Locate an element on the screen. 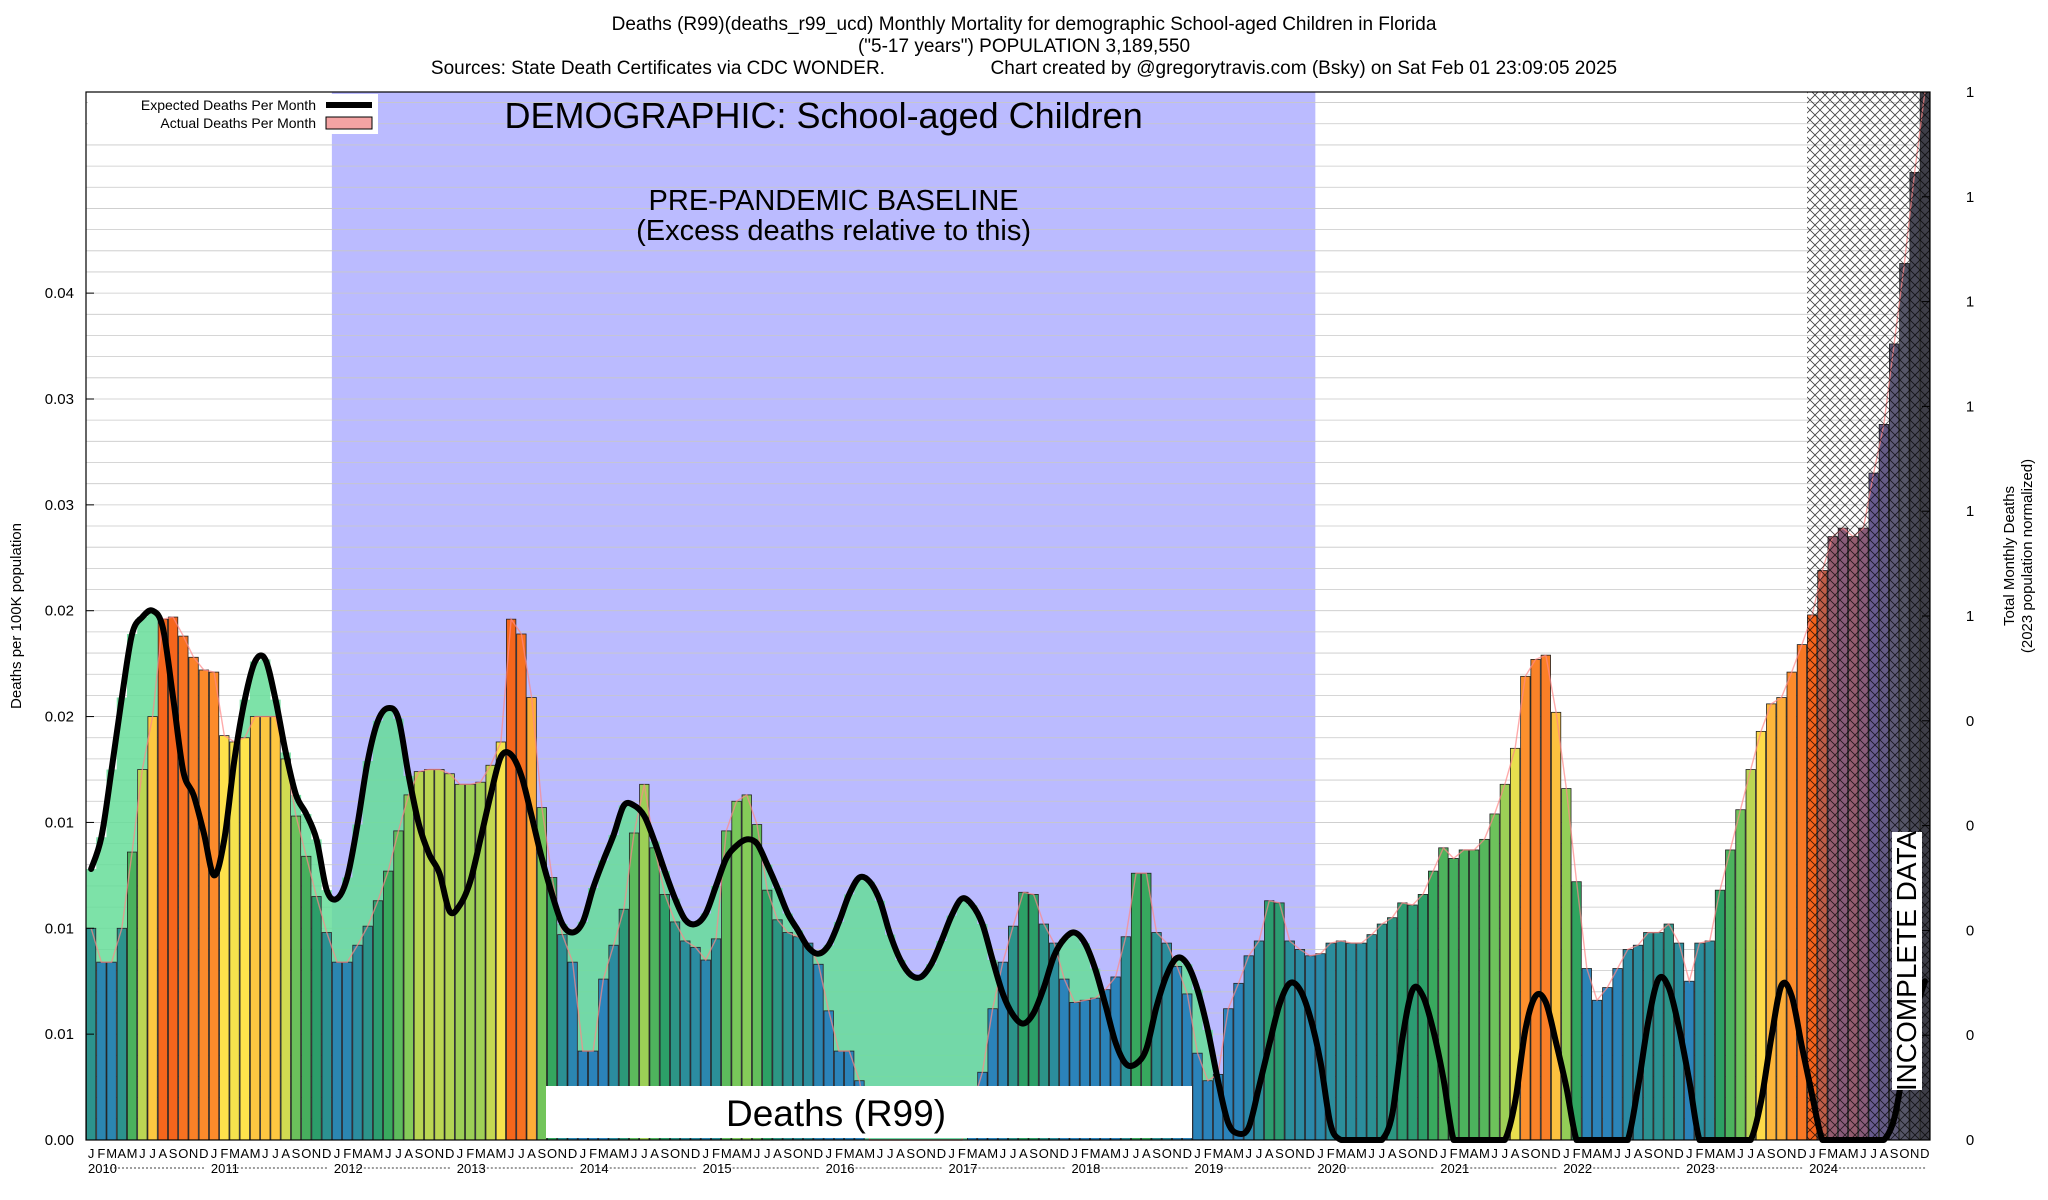 The height and width of the screenshot is (1200, 2048). y-tick-label: 0.00 is located at coordinates (59, 1140).